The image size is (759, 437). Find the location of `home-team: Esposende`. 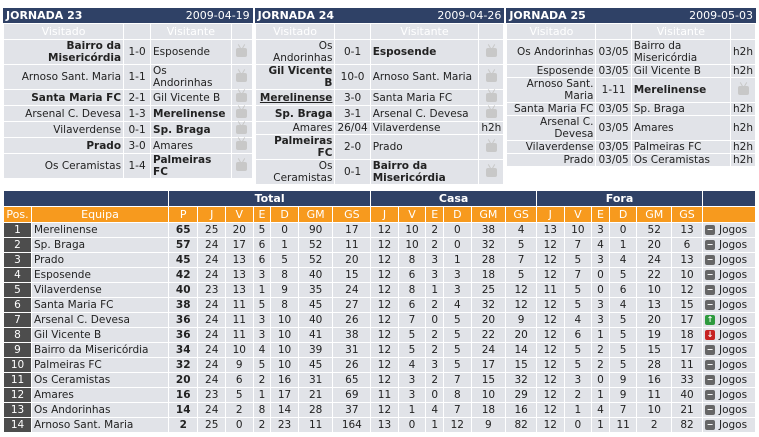

home-team: Esposende is located at coordinates (551, 71).